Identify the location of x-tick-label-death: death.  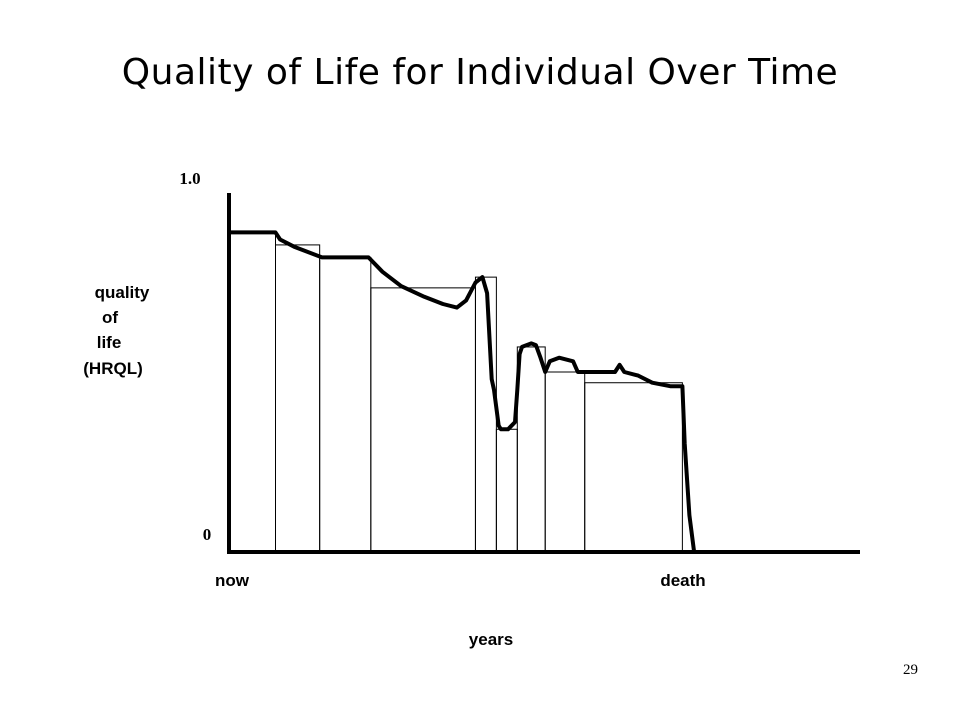
(682, 580).